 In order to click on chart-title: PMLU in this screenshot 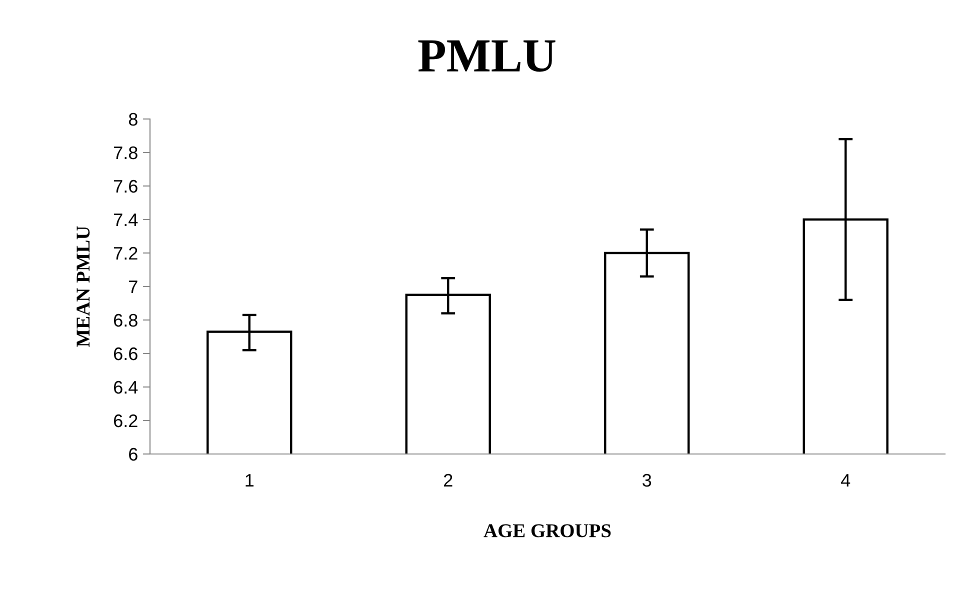, I will do `click(487, 56)`.